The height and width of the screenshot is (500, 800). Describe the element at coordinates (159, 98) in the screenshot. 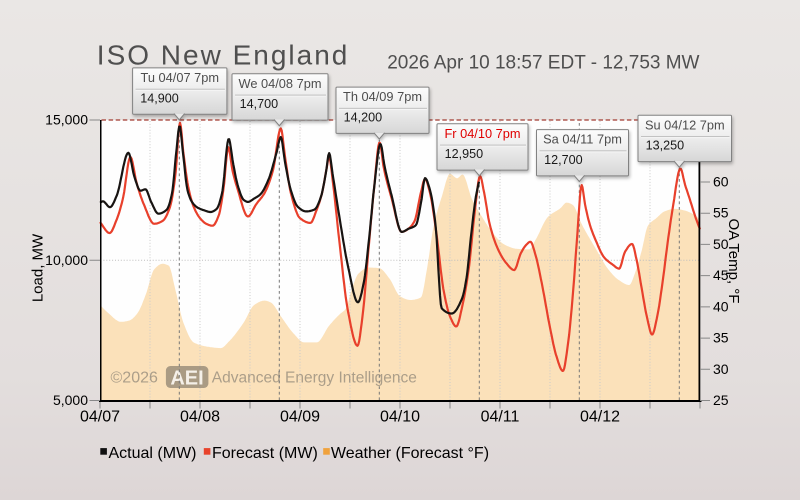

I see `svg-text: 14,900` at that location.